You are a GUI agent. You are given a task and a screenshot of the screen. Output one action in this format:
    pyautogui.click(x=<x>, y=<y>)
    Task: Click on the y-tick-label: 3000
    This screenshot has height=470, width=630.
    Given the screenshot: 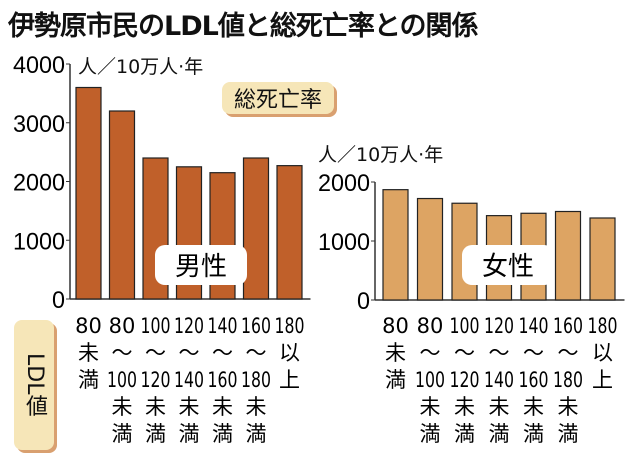 What is the action you would take?
    pyautogui.click(x=39, y=124)
    